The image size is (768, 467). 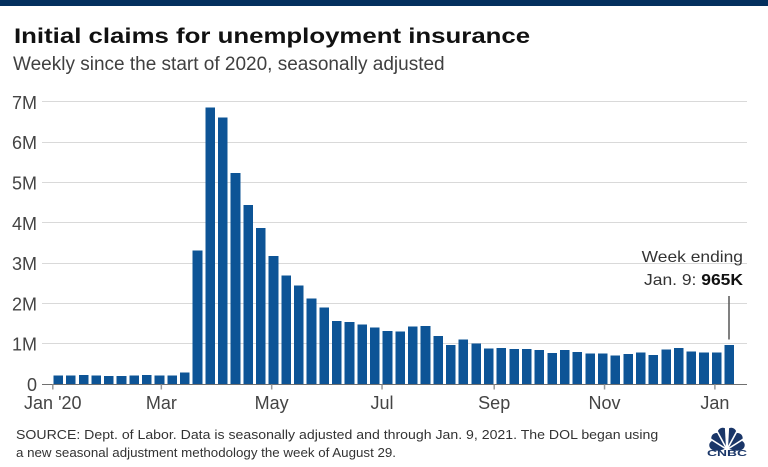 What do you see at coordinates (727, 453) in the screenshot?
I see `svg-text: CNBC` at bounding box center [727, 453].